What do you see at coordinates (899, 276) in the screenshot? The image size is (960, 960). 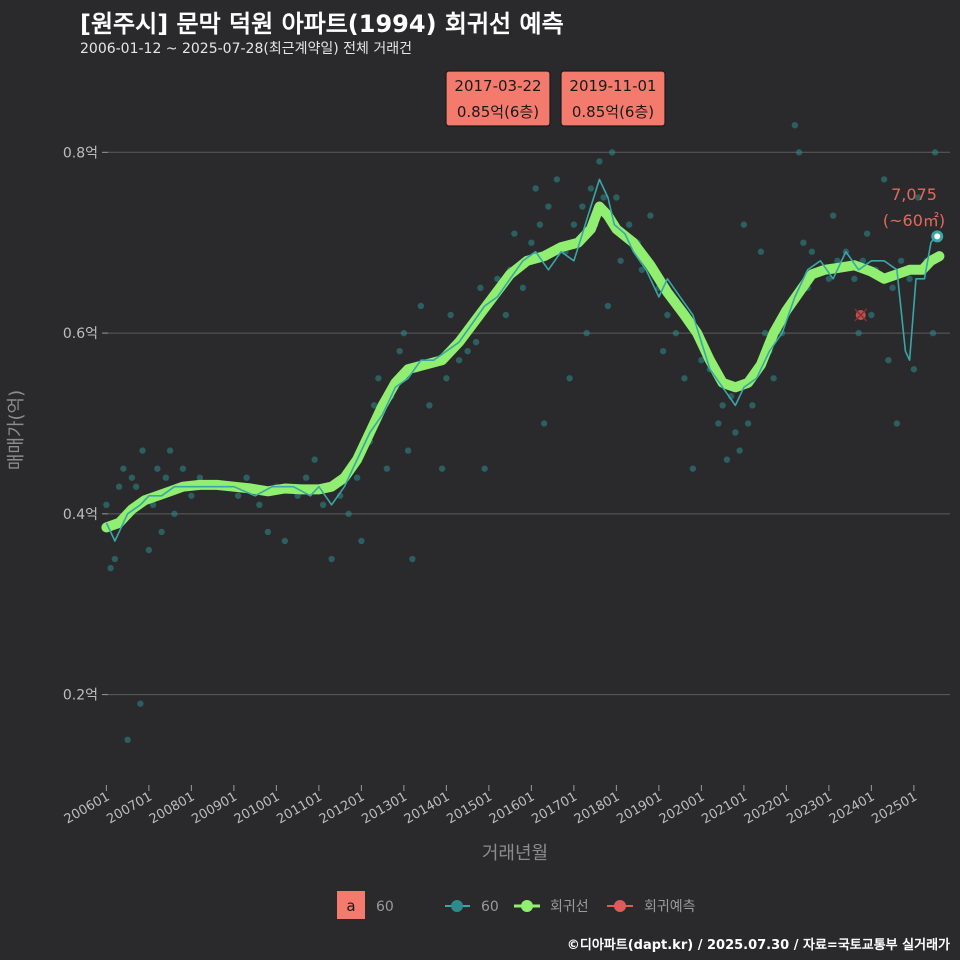 I see `mark-layer` at bounding box center [899, 276].